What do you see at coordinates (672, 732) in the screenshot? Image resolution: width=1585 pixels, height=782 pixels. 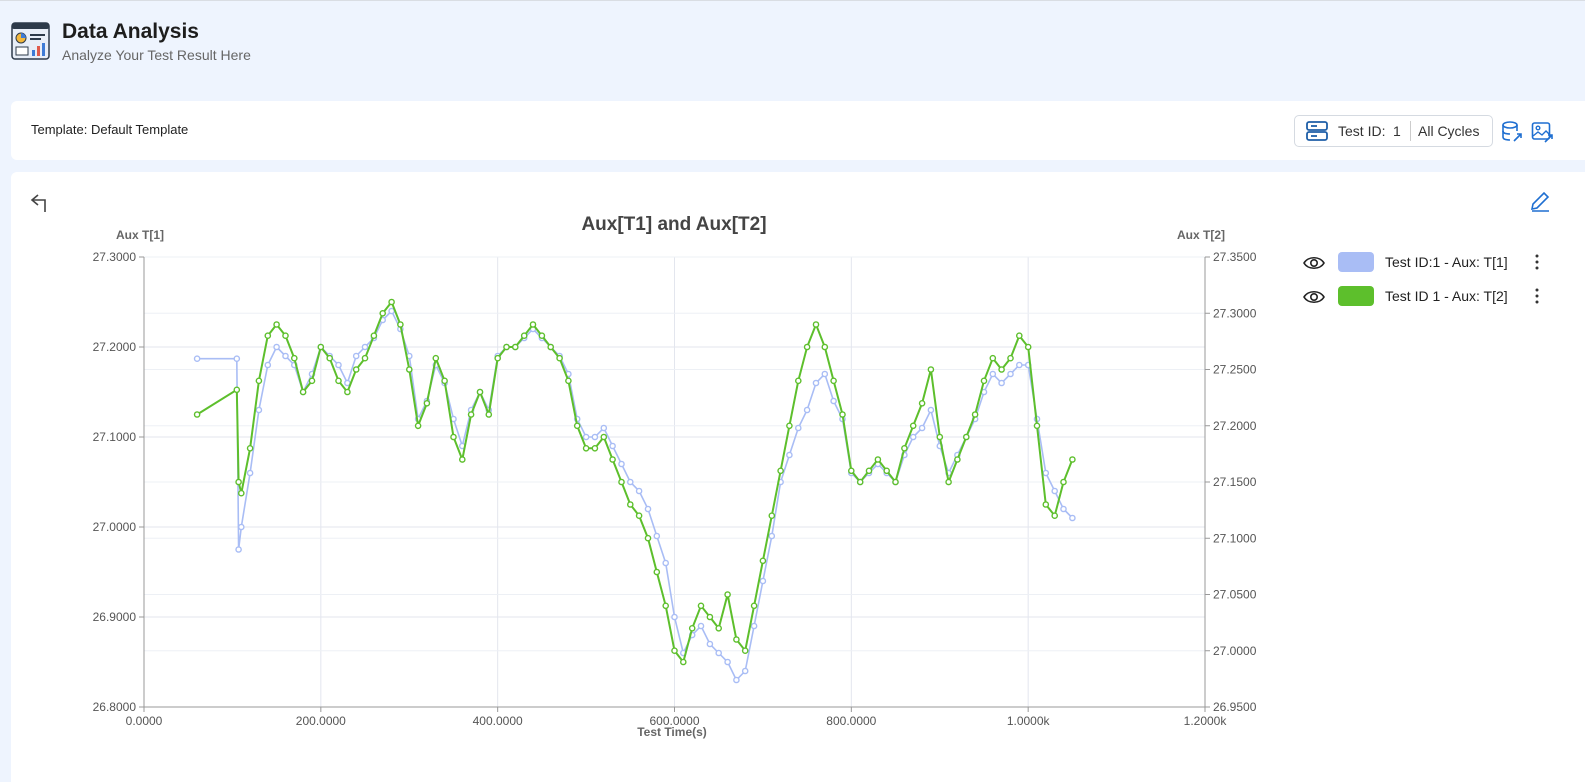 I see `x-axis-label: Test Time(s)` at bounding box center [672, 732].